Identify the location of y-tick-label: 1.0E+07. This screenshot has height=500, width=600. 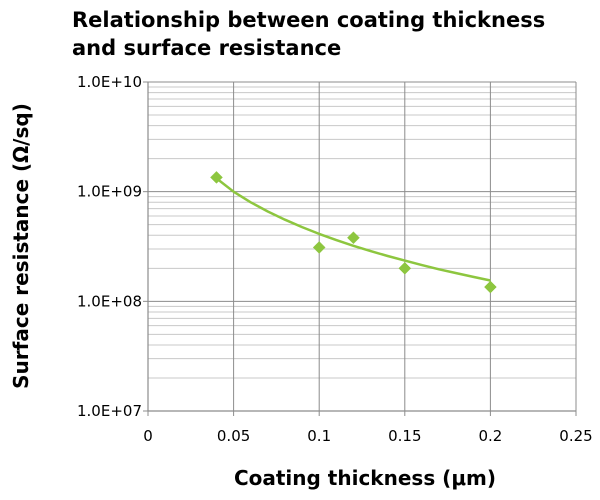
(109, 411).